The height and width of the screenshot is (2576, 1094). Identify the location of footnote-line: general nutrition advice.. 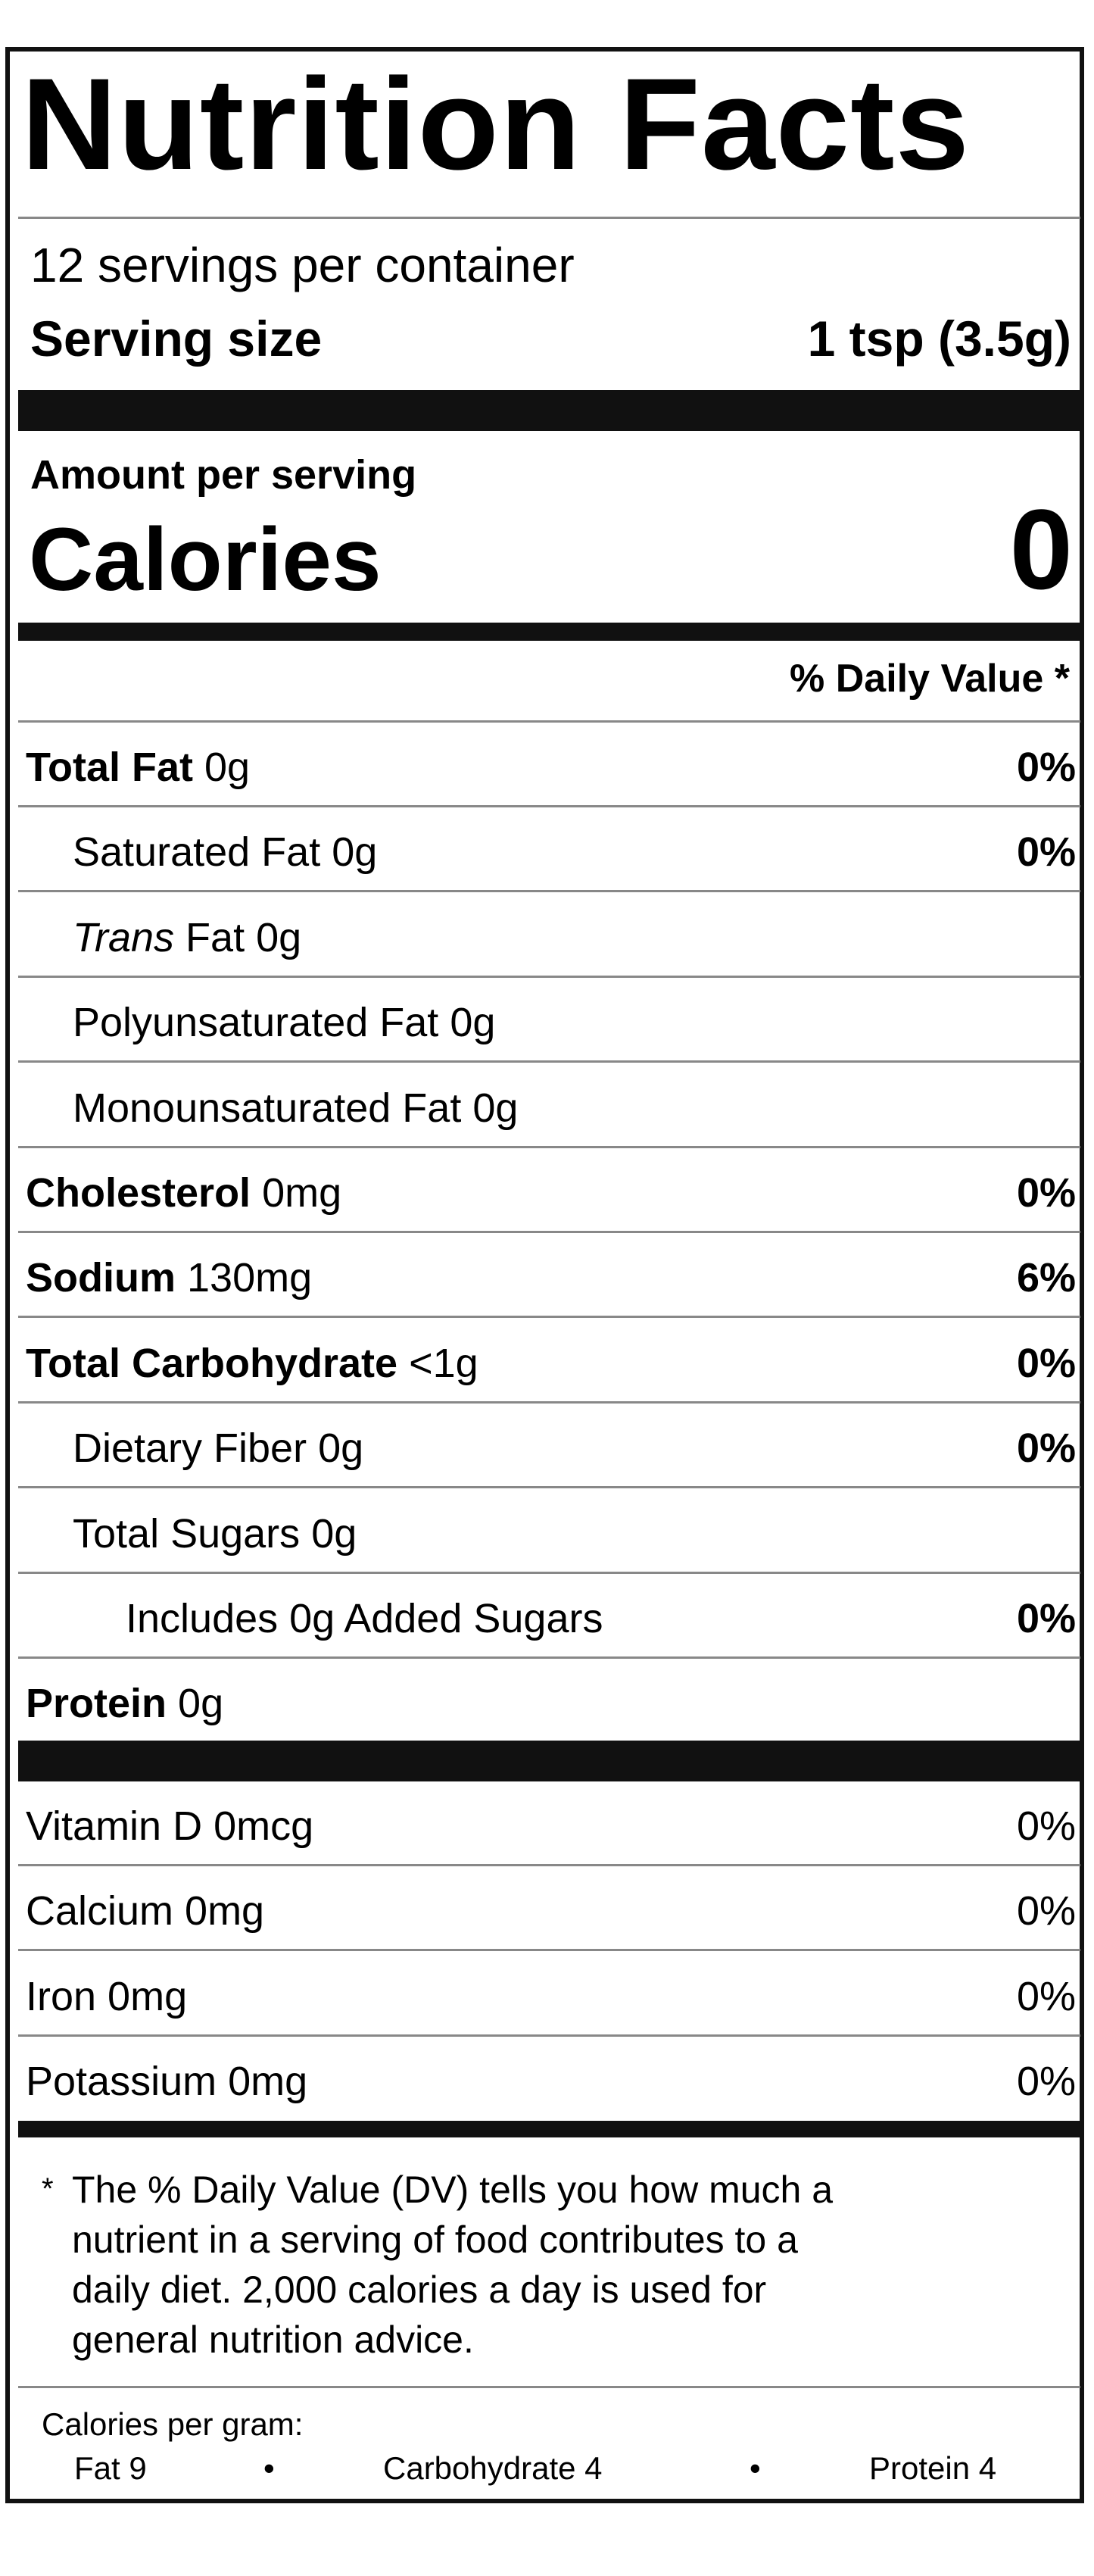
(273, 2339).